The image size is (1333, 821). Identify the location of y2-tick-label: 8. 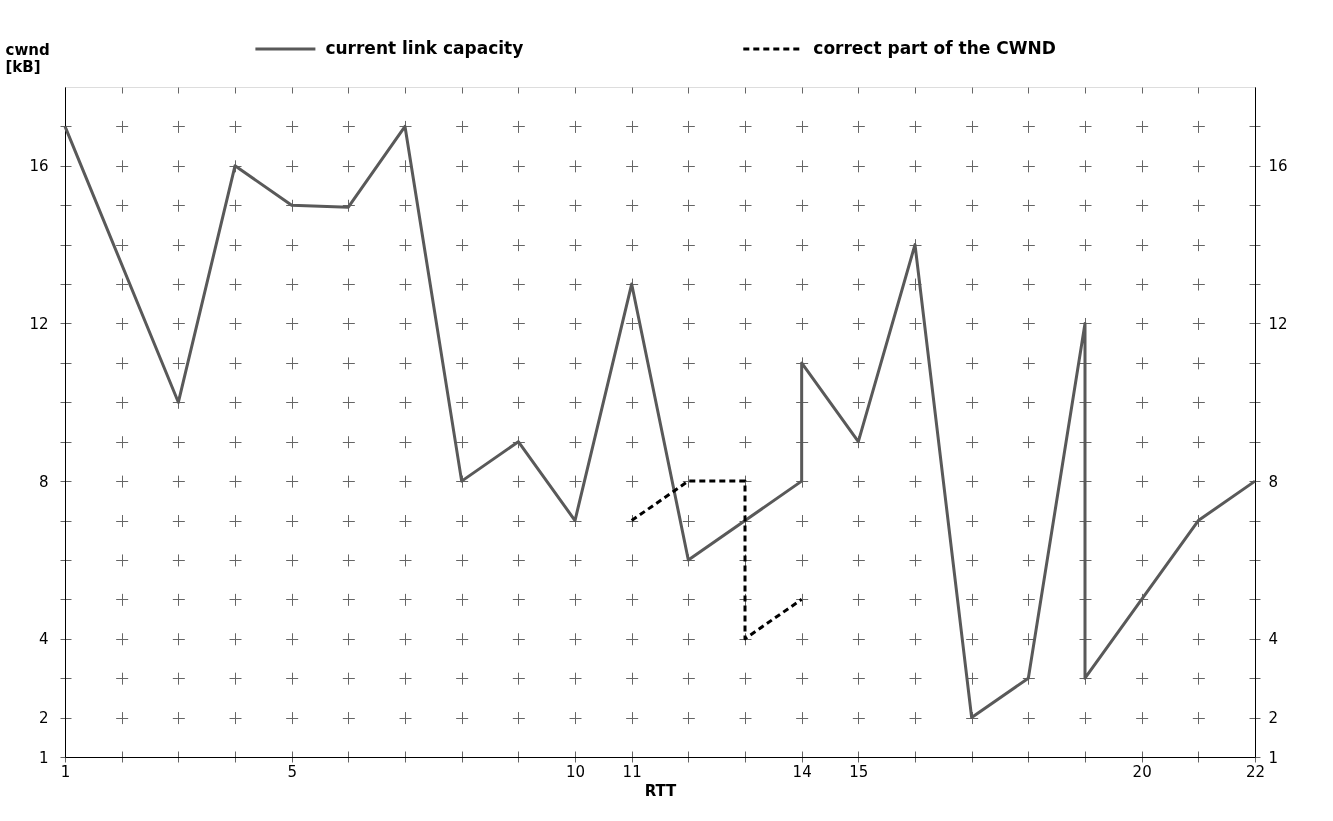
(1273, 481).